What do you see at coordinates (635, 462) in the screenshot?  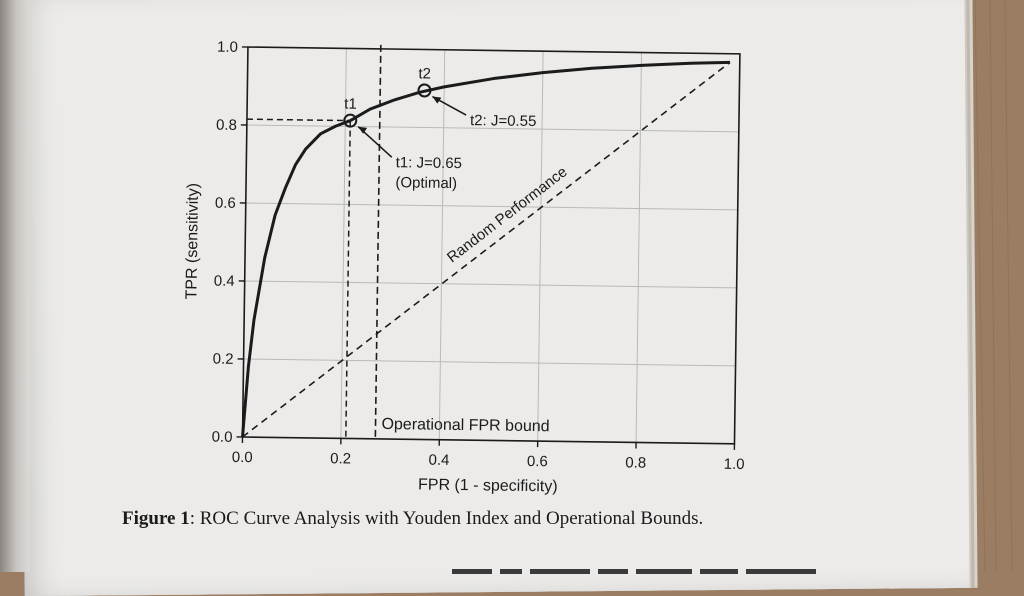 I see `x-tick-label: 0.8` at bounding box center [635, 462].